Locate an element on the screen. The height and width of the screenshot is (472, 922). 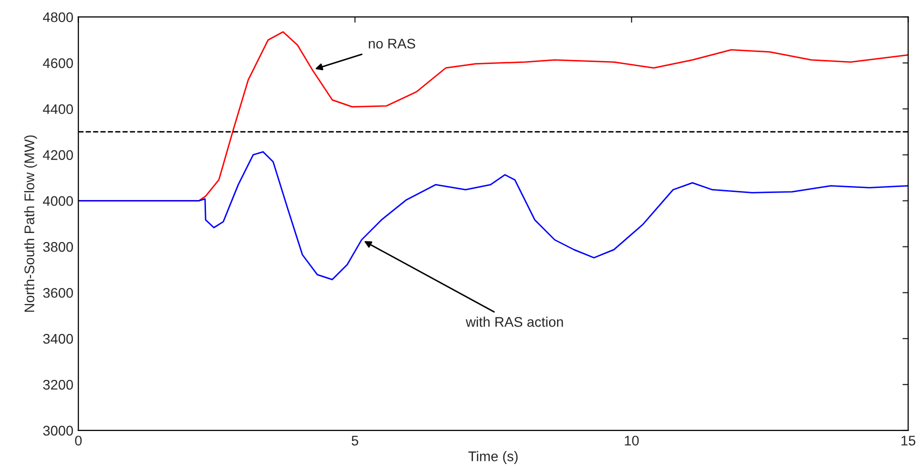
y-tick-label: 4000 is located at coordinates (57, 201).